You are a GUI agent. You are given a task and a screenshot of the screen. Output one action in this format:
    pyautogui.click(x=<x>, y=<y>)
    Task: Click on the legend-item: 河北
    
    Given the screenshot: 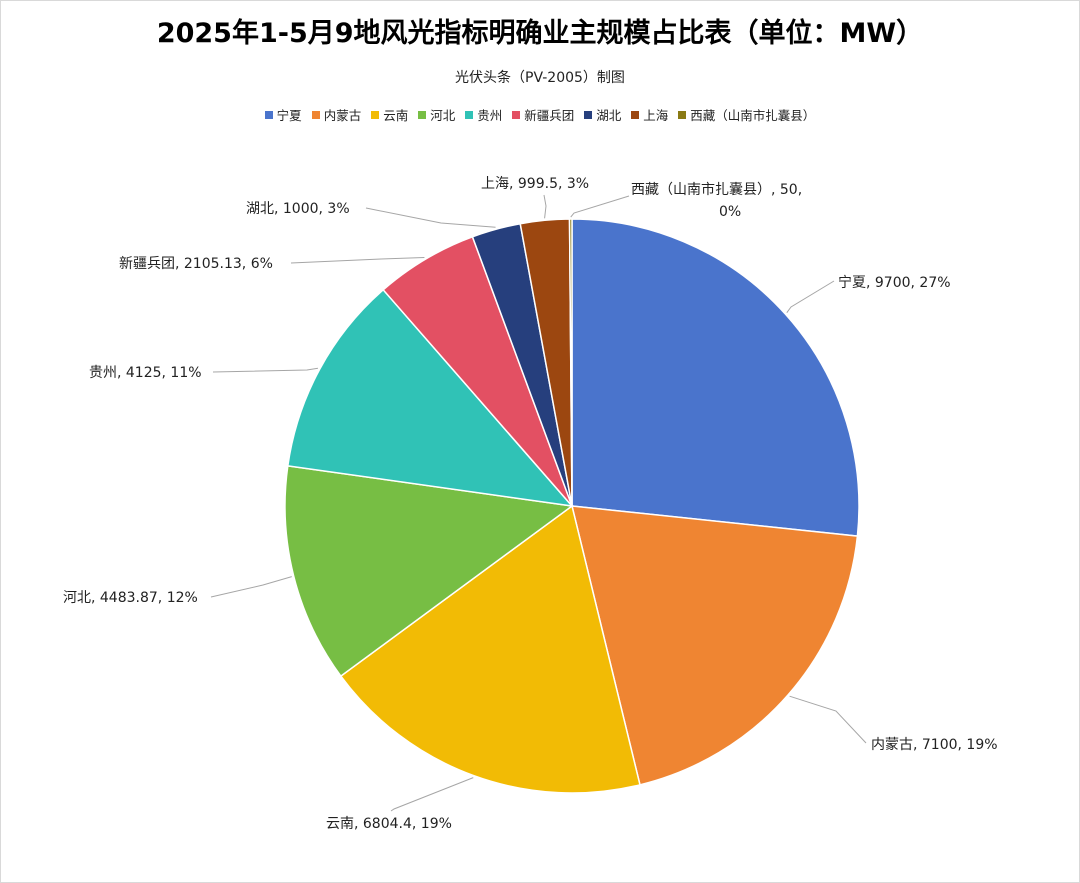 What is the action you would take?
    pyautogui.click(x=436, y=114)
    